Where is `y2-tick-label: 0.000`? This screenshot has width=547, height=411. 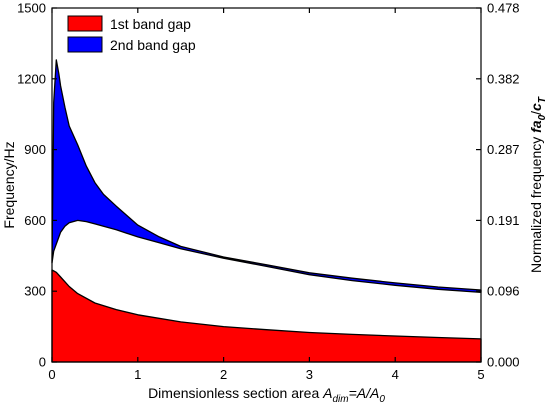
y2-tick-label: 0.000 is located at coordinates (503, 362).